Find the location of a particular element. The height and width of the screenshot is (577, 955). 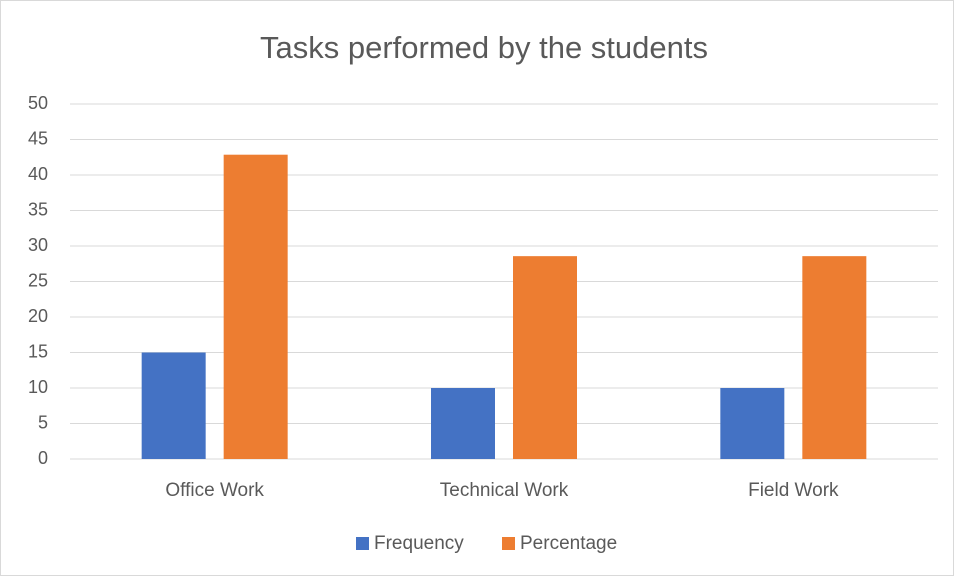

y-tick-label: 35 is located at coordinates (38, 209).